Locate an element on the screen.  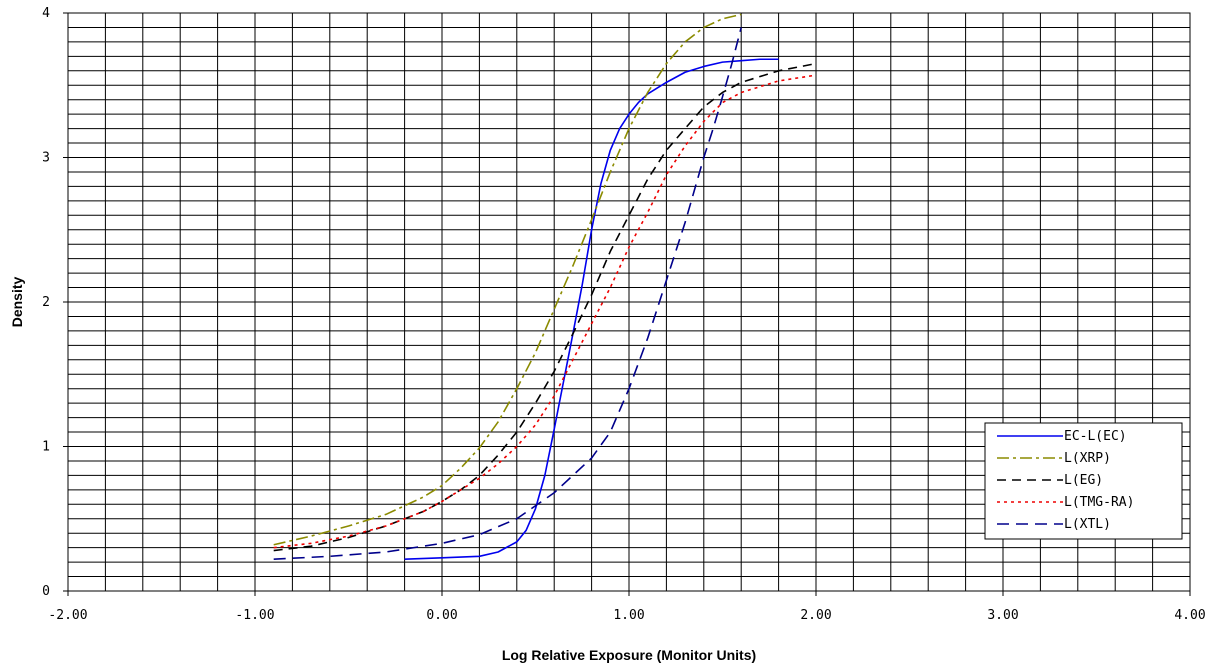
legend-label: L(EG) is located at coordinates (1083, 480).